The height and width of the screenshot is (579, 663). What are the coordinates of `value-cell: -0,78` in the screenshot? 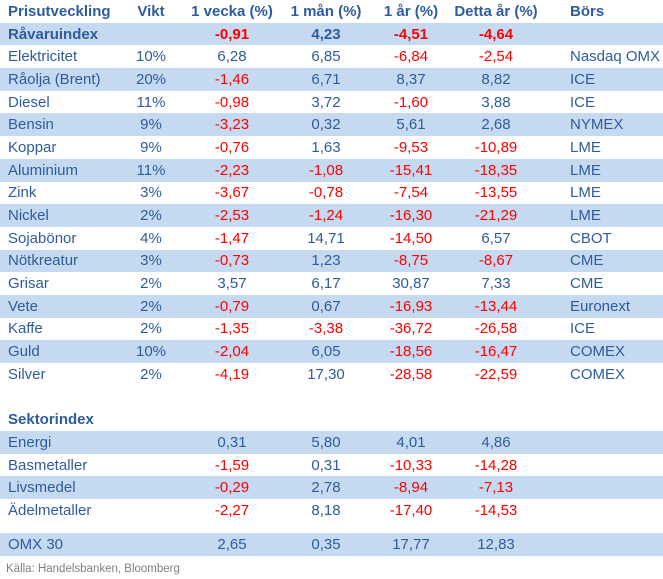 It's located at (326, 193).